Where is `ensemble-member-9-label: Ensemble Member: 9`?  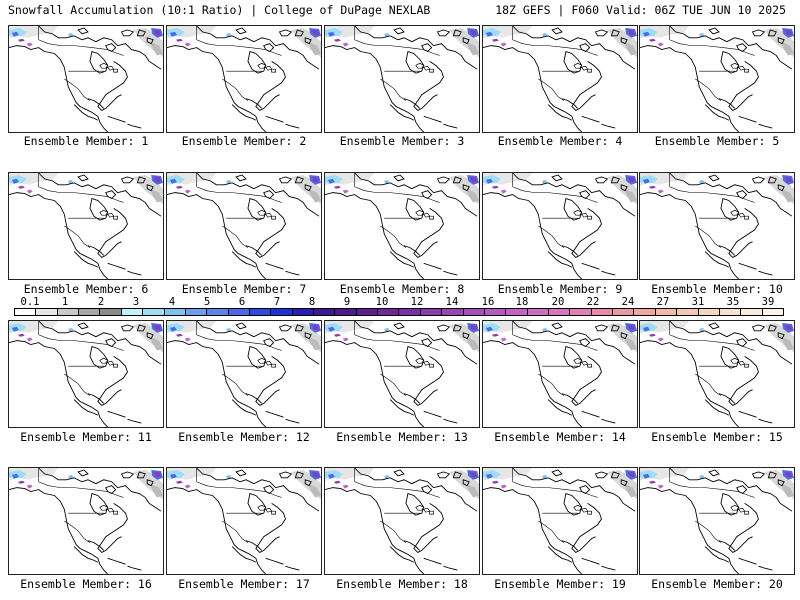
ensemble-member-9-label: Ensemble Member: 9 is located at coordinates (560, 289).